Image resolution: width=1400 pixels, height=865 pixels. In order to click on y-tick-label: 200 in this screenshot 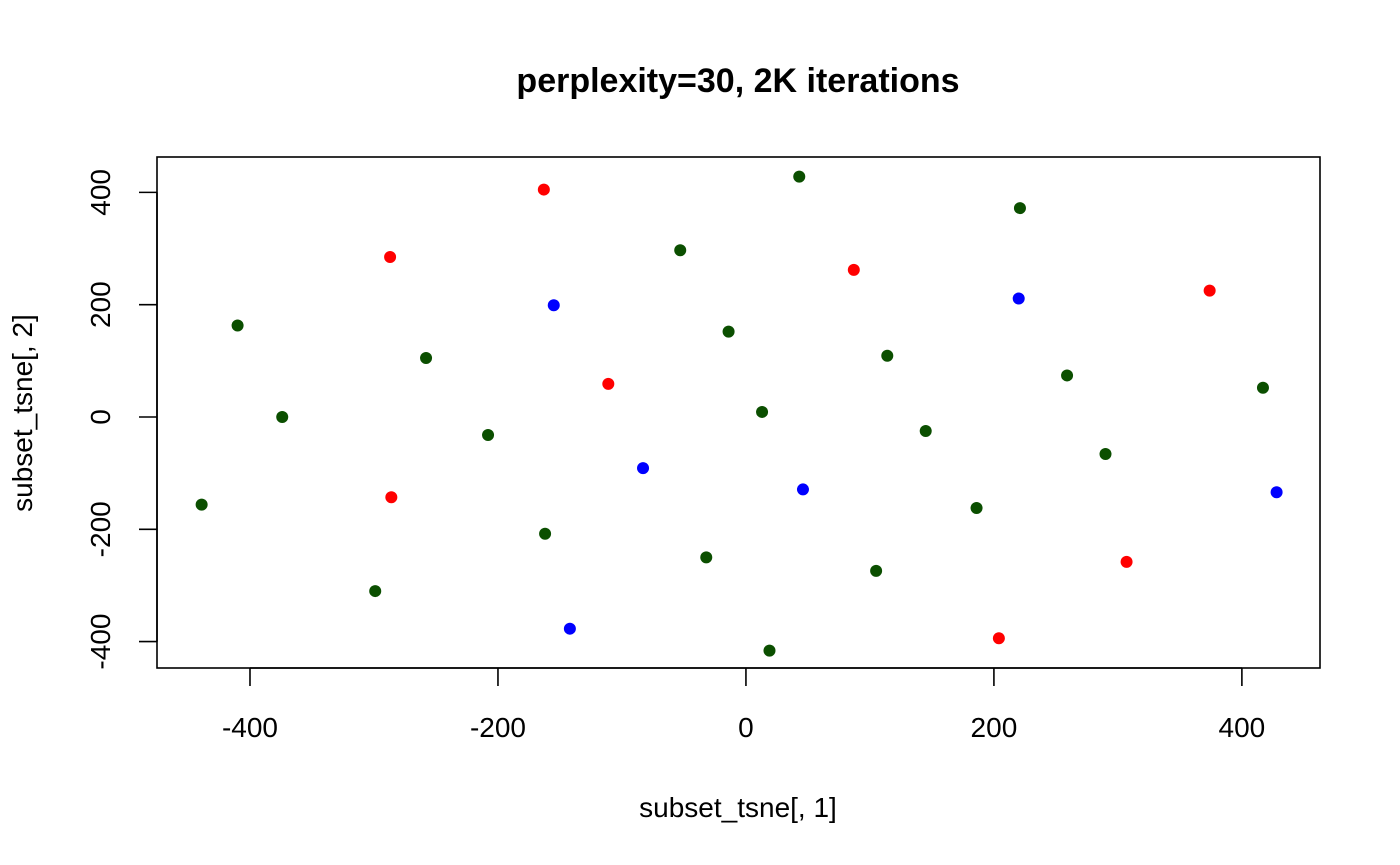, I will do `click(100, 304)`.